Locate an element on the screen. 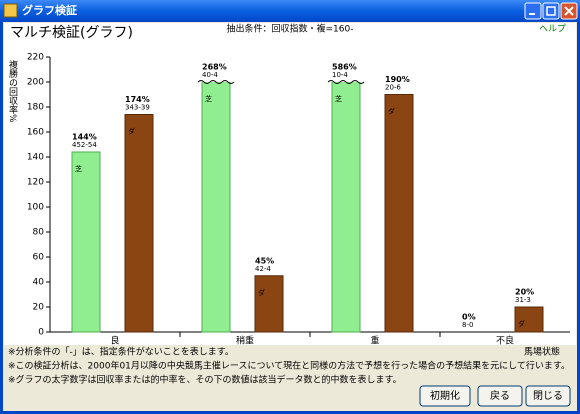  sub-label: 31-3 is located at coordinates (523, 300).